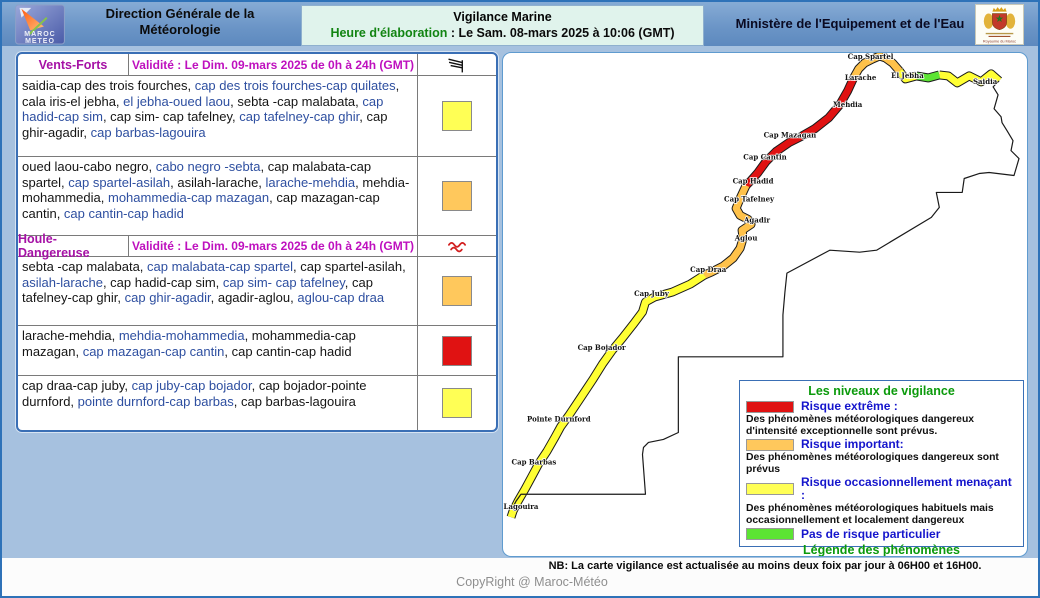  Describe the element at coordinates (180, 21) in the screenshot. I see `agency-title: Direction Générale de la Météorologie` at that location.